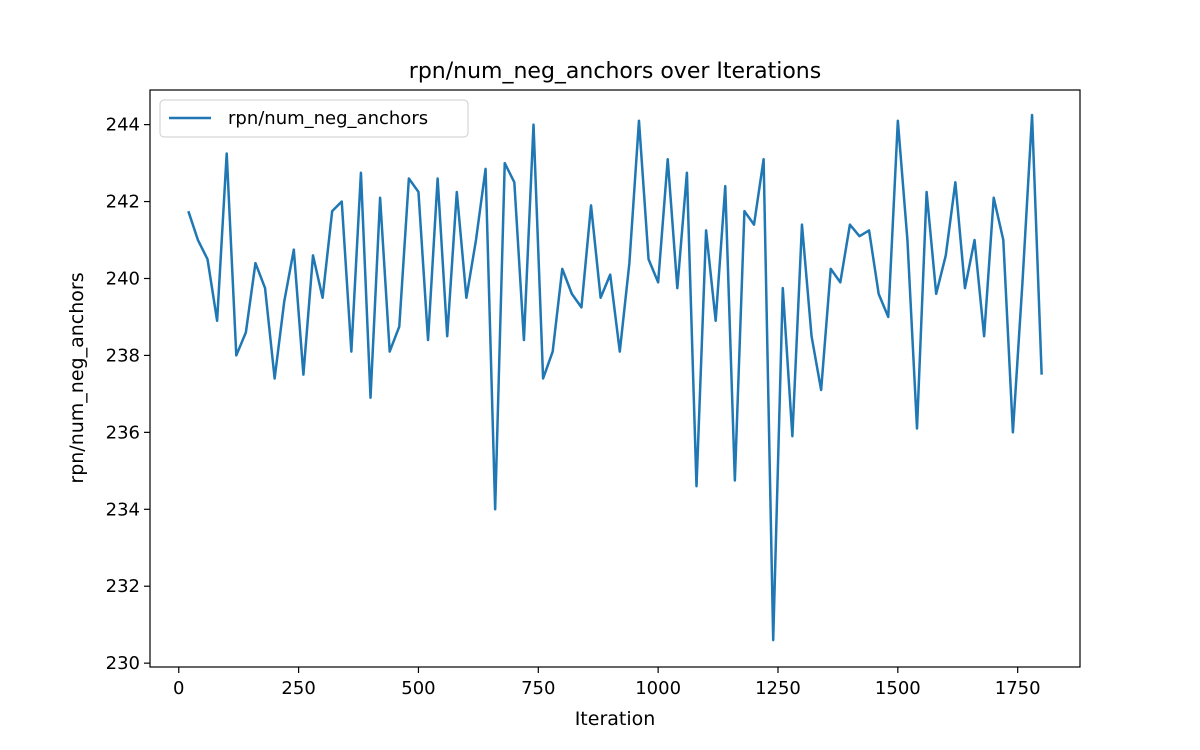  What do you see at coordinates (123, 202) in the screenshot?
I see `y-tick-label: 242` at bounding box center [123, 202].